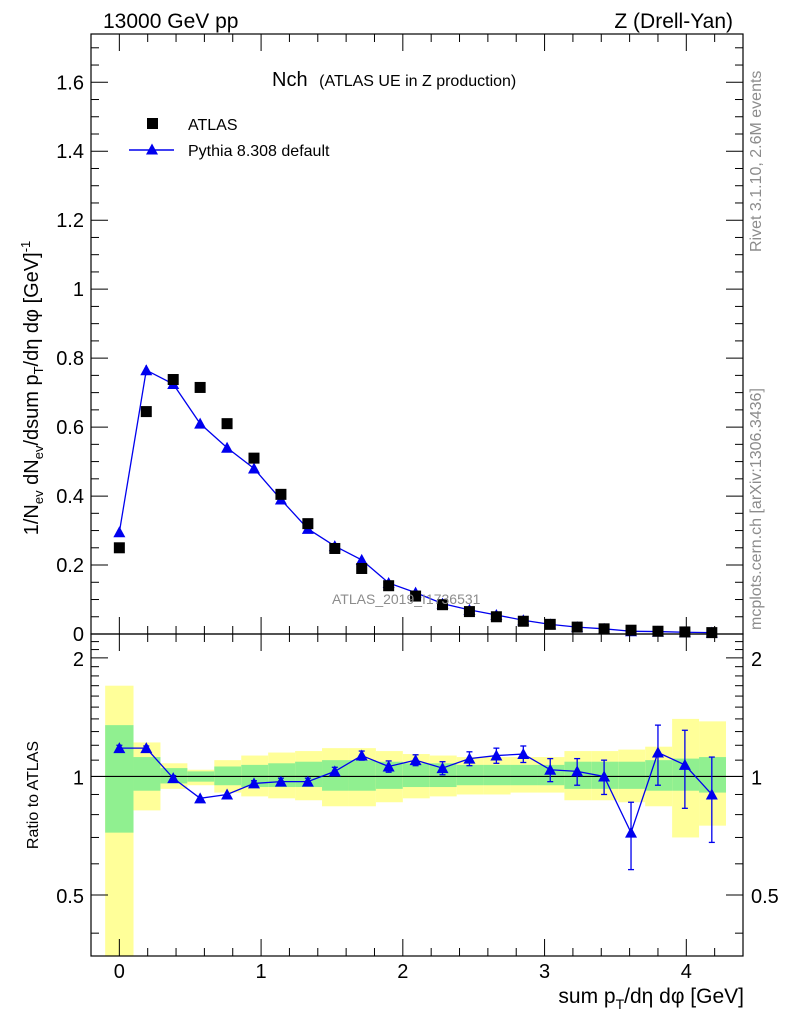  Describe the element at coordinates (70, 897) in the screenshot. I see `ratio-y-tick-label: 0.5` at that location.